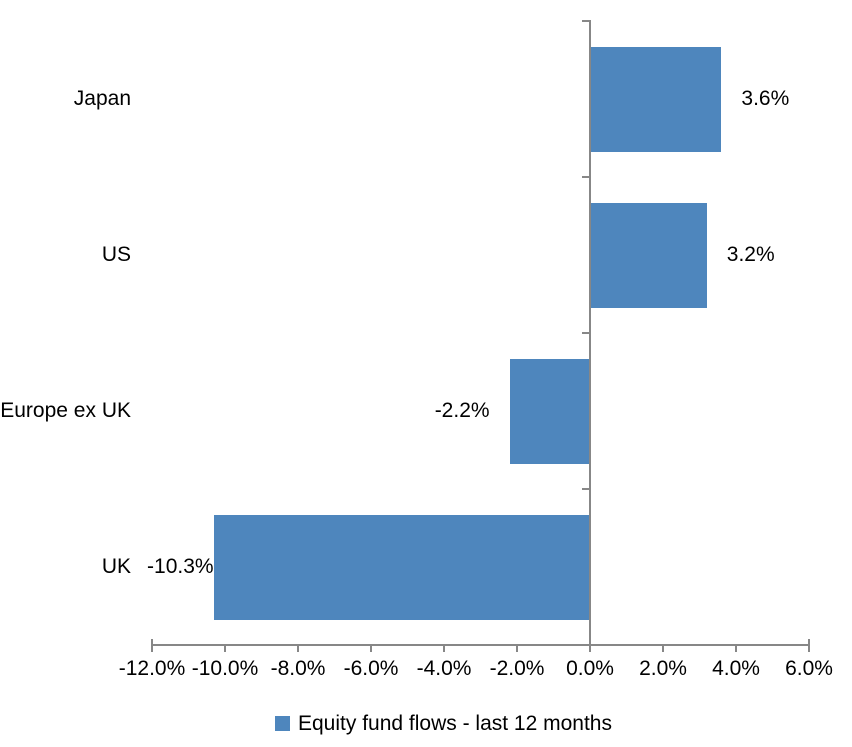 The height and width of the screenshot is (747, 852). What do you see at coordinates (180, 566) in the screenshot?
I see `value-label-uk: -10.3%` at bounding box center [180, 566].